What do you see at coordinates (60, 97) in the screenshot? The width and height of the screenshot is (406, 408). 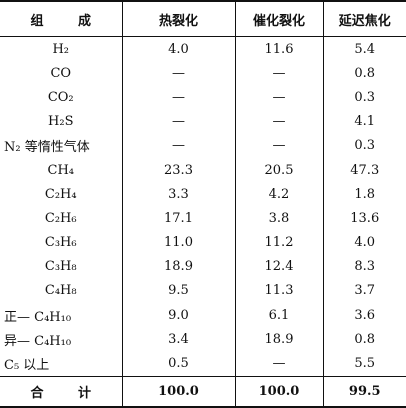 I see `component-cell: CO₂` at bounding box center [60, 97].